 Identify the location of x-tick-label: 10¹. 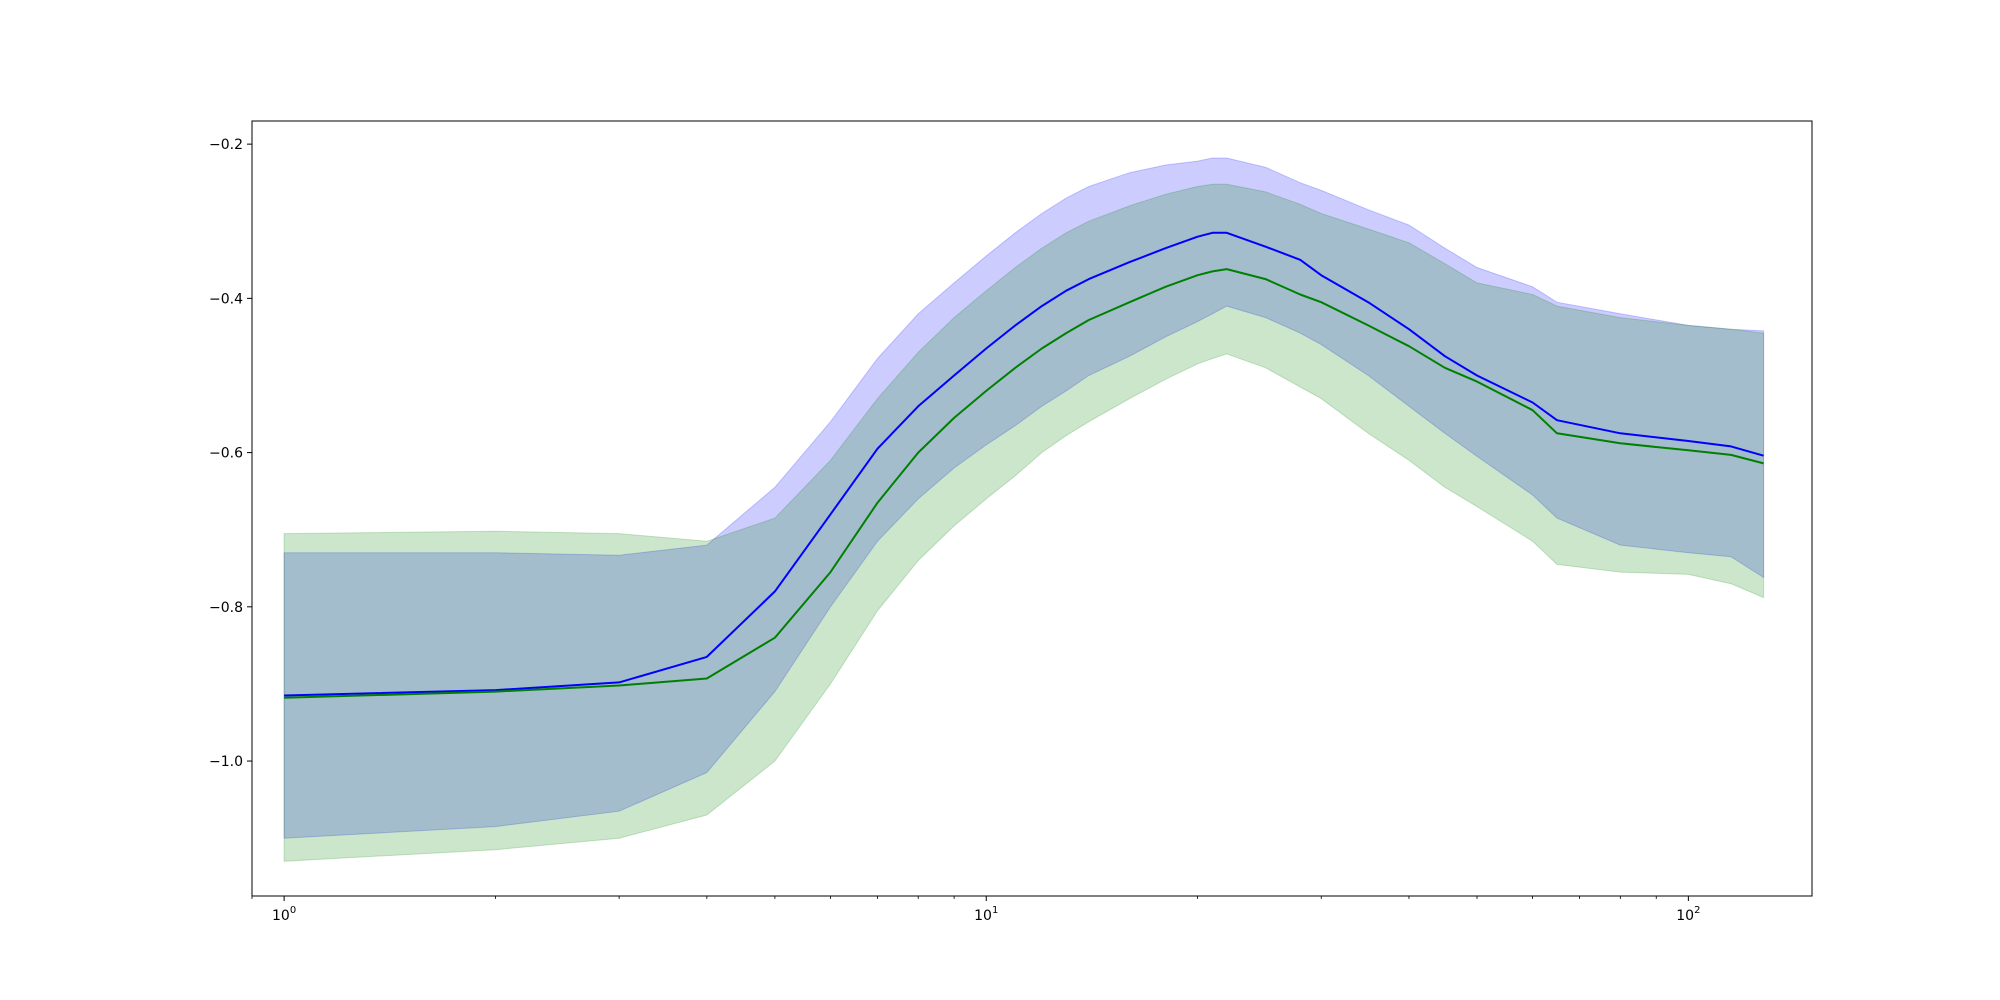
(986, 914).